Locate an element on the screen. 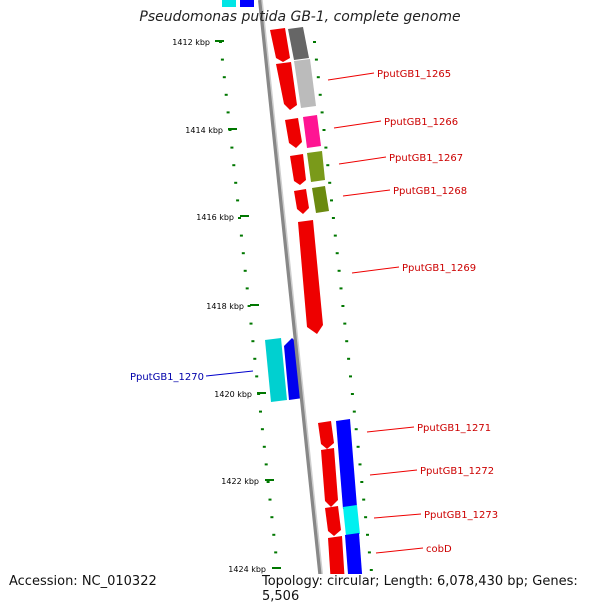 Image resolution: width=600 pixels, height=604 pixels. genome-backbone is located at coordinates (291, 300).